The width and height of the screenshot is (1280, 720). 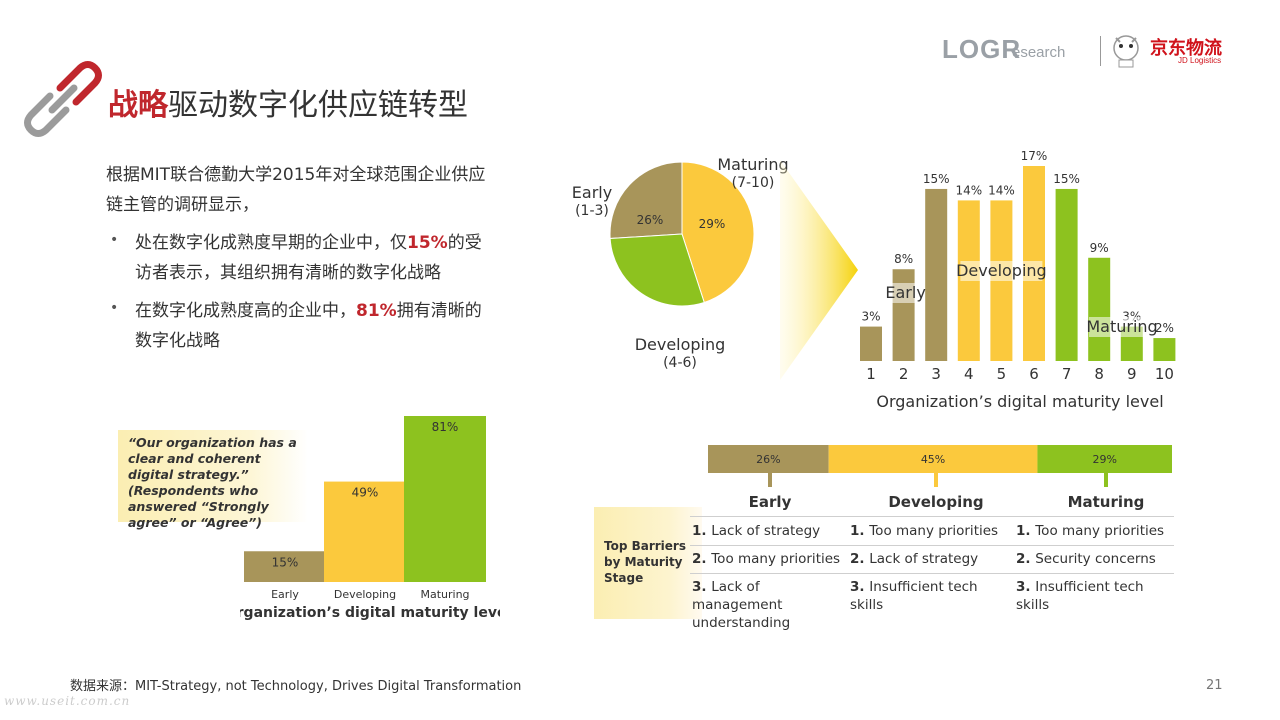 What do you see at coordinates (285, 594) in the screenshot?
I see `strategy-tick-label: Early` at bounding box center [285, 594].